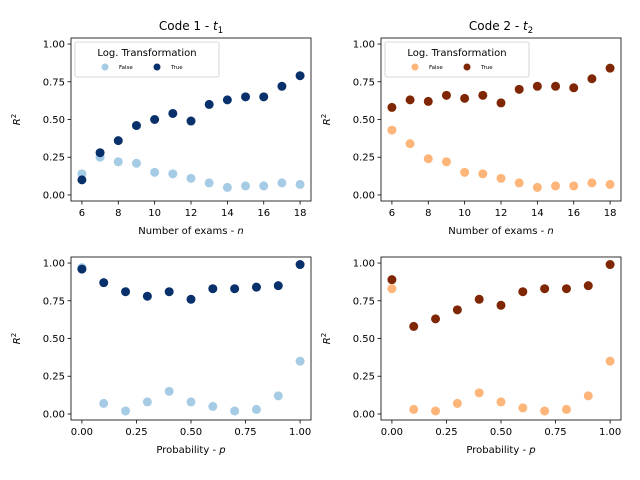 The width and height of the screenshot is (640, 480). What do you see at coordinates (126, 68) in the screenshot?
I see `legend-entry-false: False` at bounding box center [126, 68].